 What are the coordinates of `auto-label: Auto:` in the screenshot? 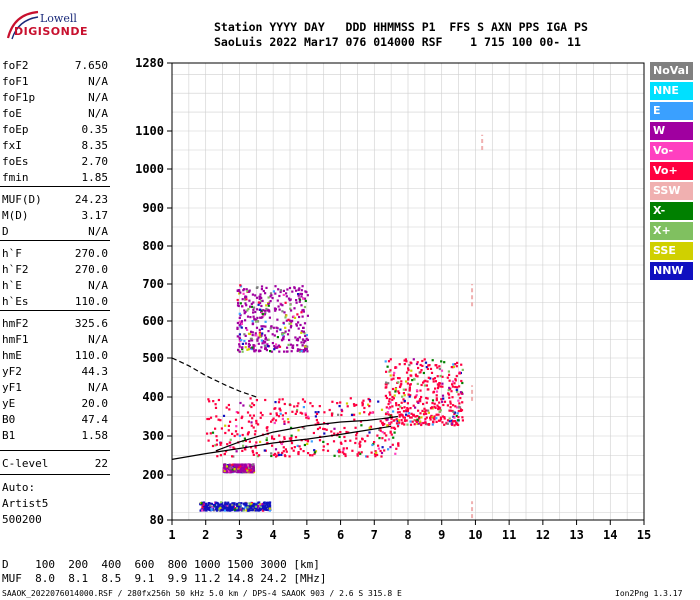 It's located at (19, 487).